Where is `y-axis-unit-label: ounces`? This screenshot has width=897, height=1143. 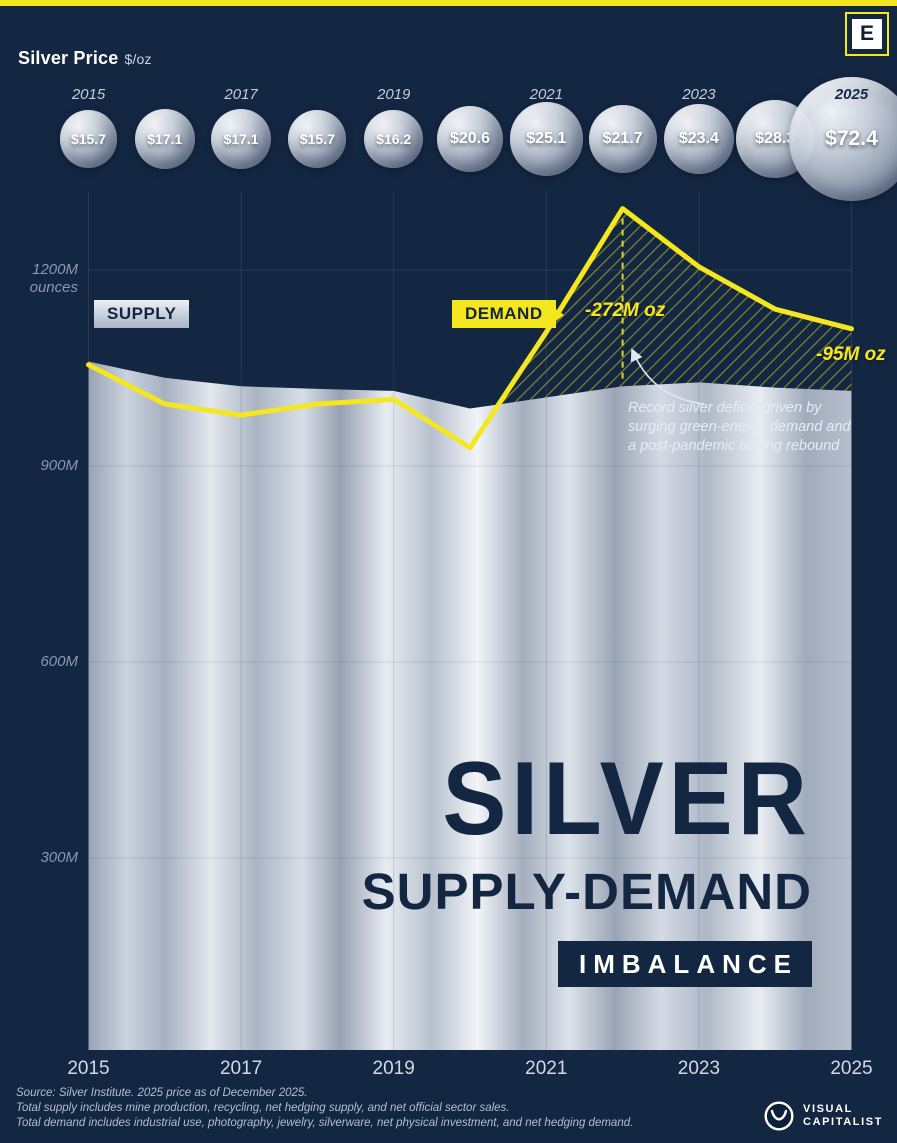
y-axis-unit-label: ounces is located at coordinates (53, 287).